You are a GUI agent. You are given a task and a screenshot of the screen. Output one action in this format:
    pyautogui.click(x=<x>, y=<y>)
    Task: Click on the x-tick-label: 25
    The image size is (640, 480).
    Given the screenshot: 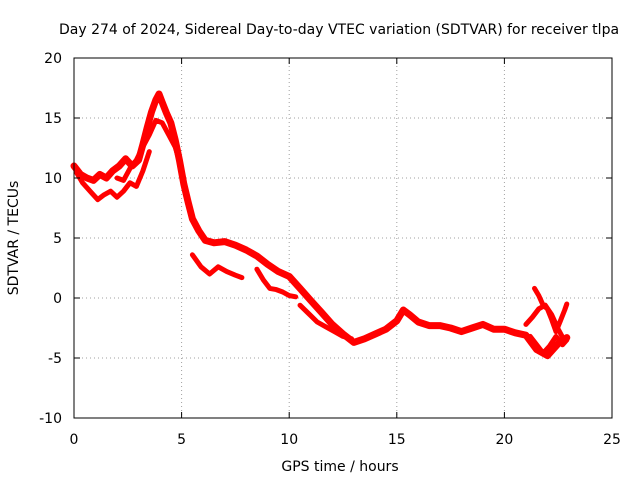 What is the action you would take?
    pyautogui.click(x=612, y=440)
    